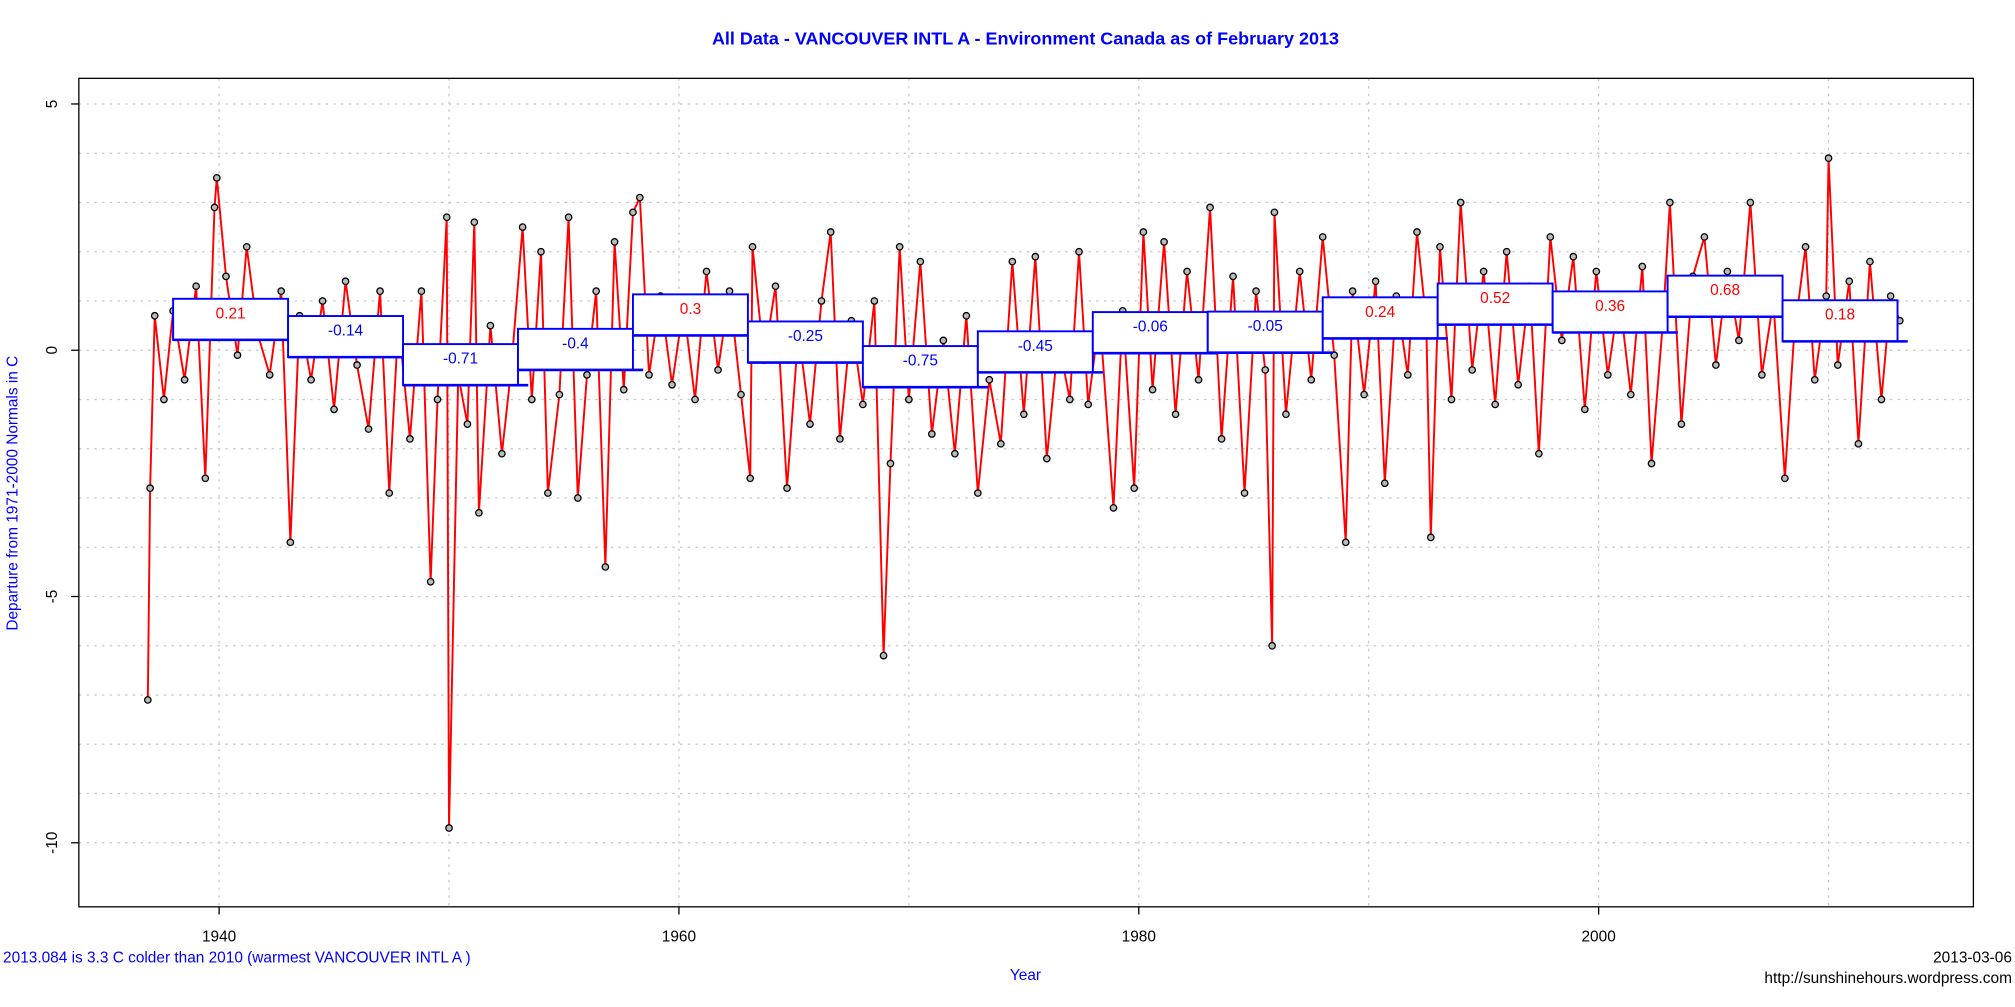 The image size is (2015, 1007). Describe the element at coordinates (1887, 978) in the screenshot. I see `source: http://sunshinehours.wordpress.com` at that location.